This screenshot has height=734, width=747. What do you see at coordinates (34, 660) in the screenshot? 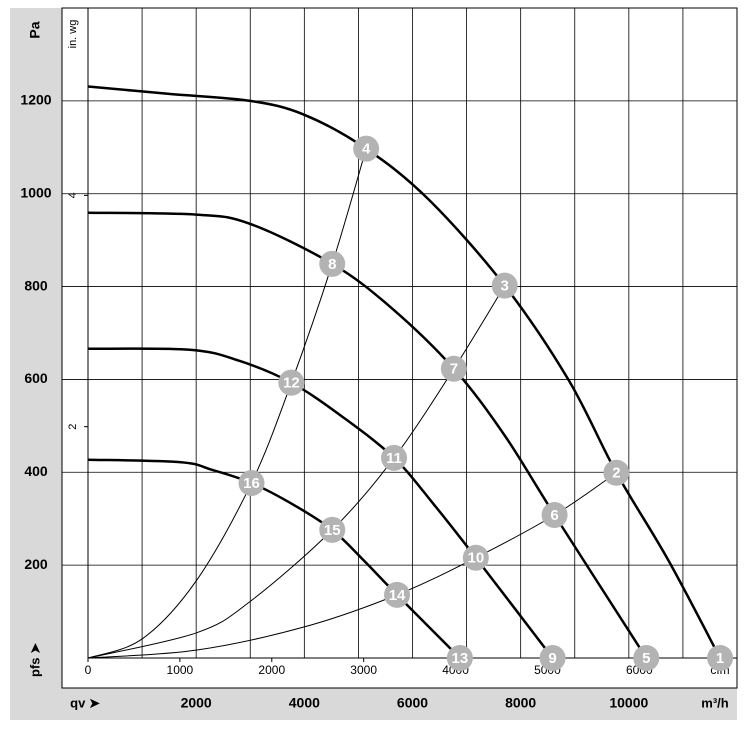
I see `y-marker: pfs ➤` at bounding box center [34, 660].